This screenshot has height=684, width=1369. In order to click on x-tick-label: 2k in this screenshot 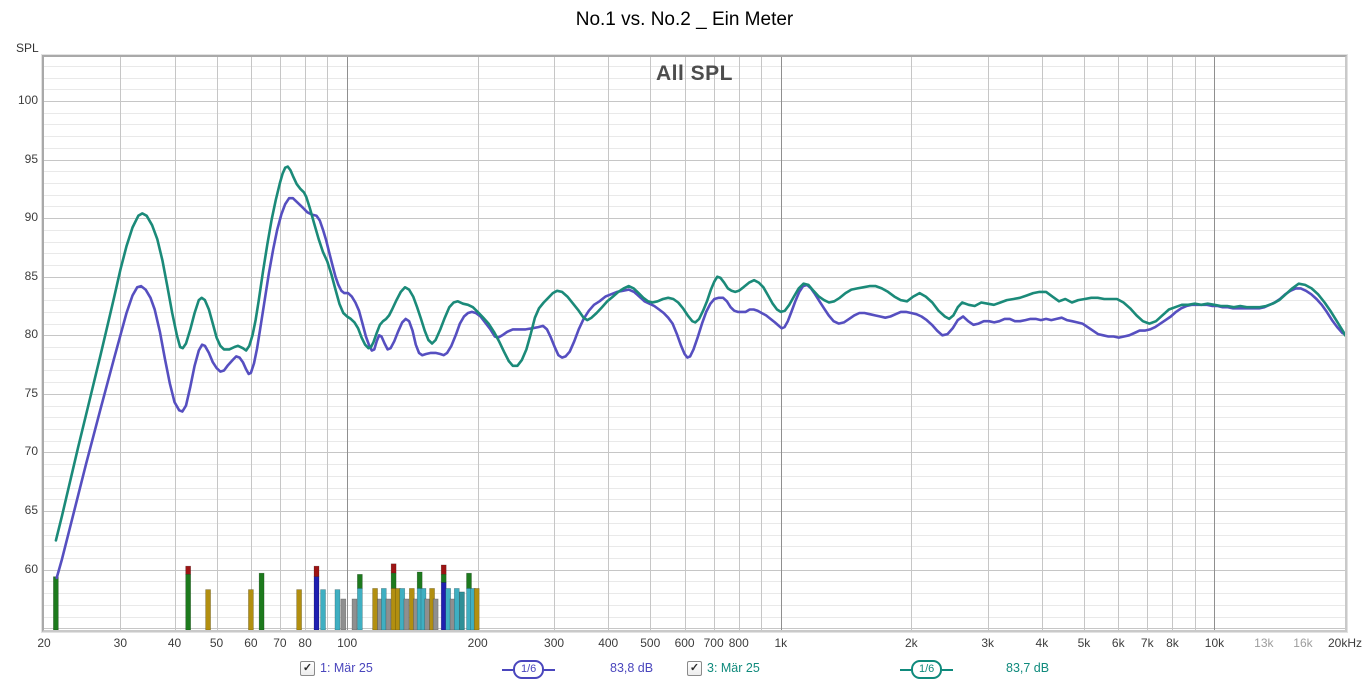, I will do `click(911, 643)`.